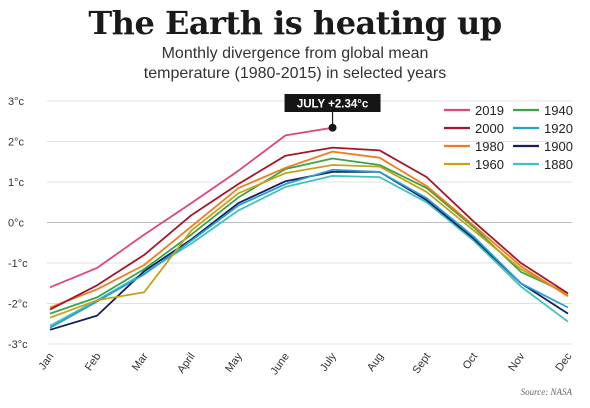 The width and height of the screenshot is (590, 408). I want to click on y-tick-label: 2°c, so click(16, 143).